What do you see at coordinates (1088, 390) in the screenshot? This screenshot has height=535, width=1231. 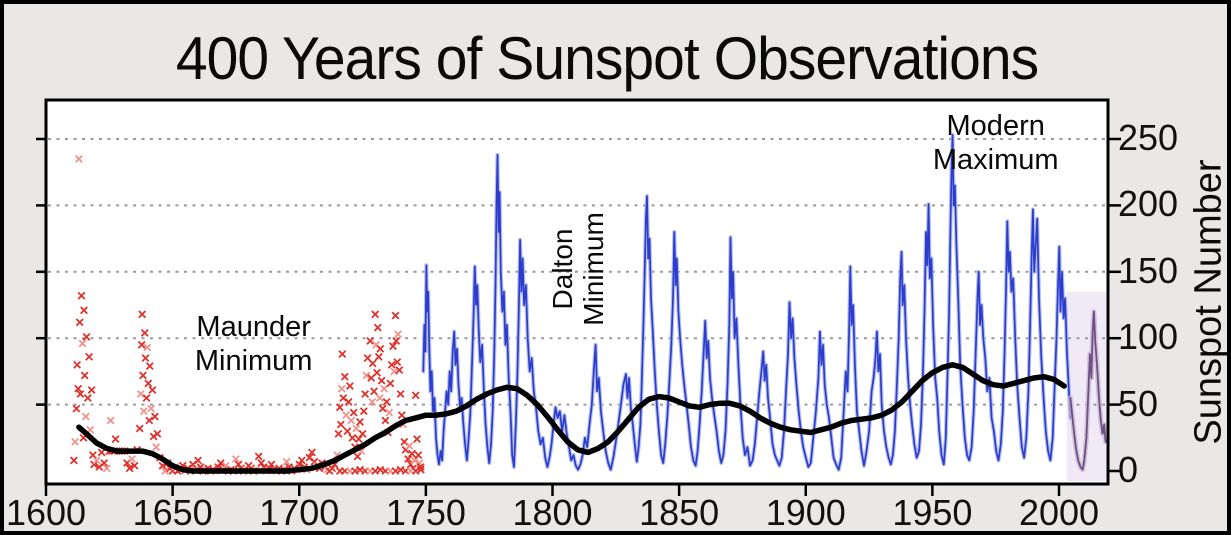 I see `chart-series-path` at bounding box center [1088, 390].